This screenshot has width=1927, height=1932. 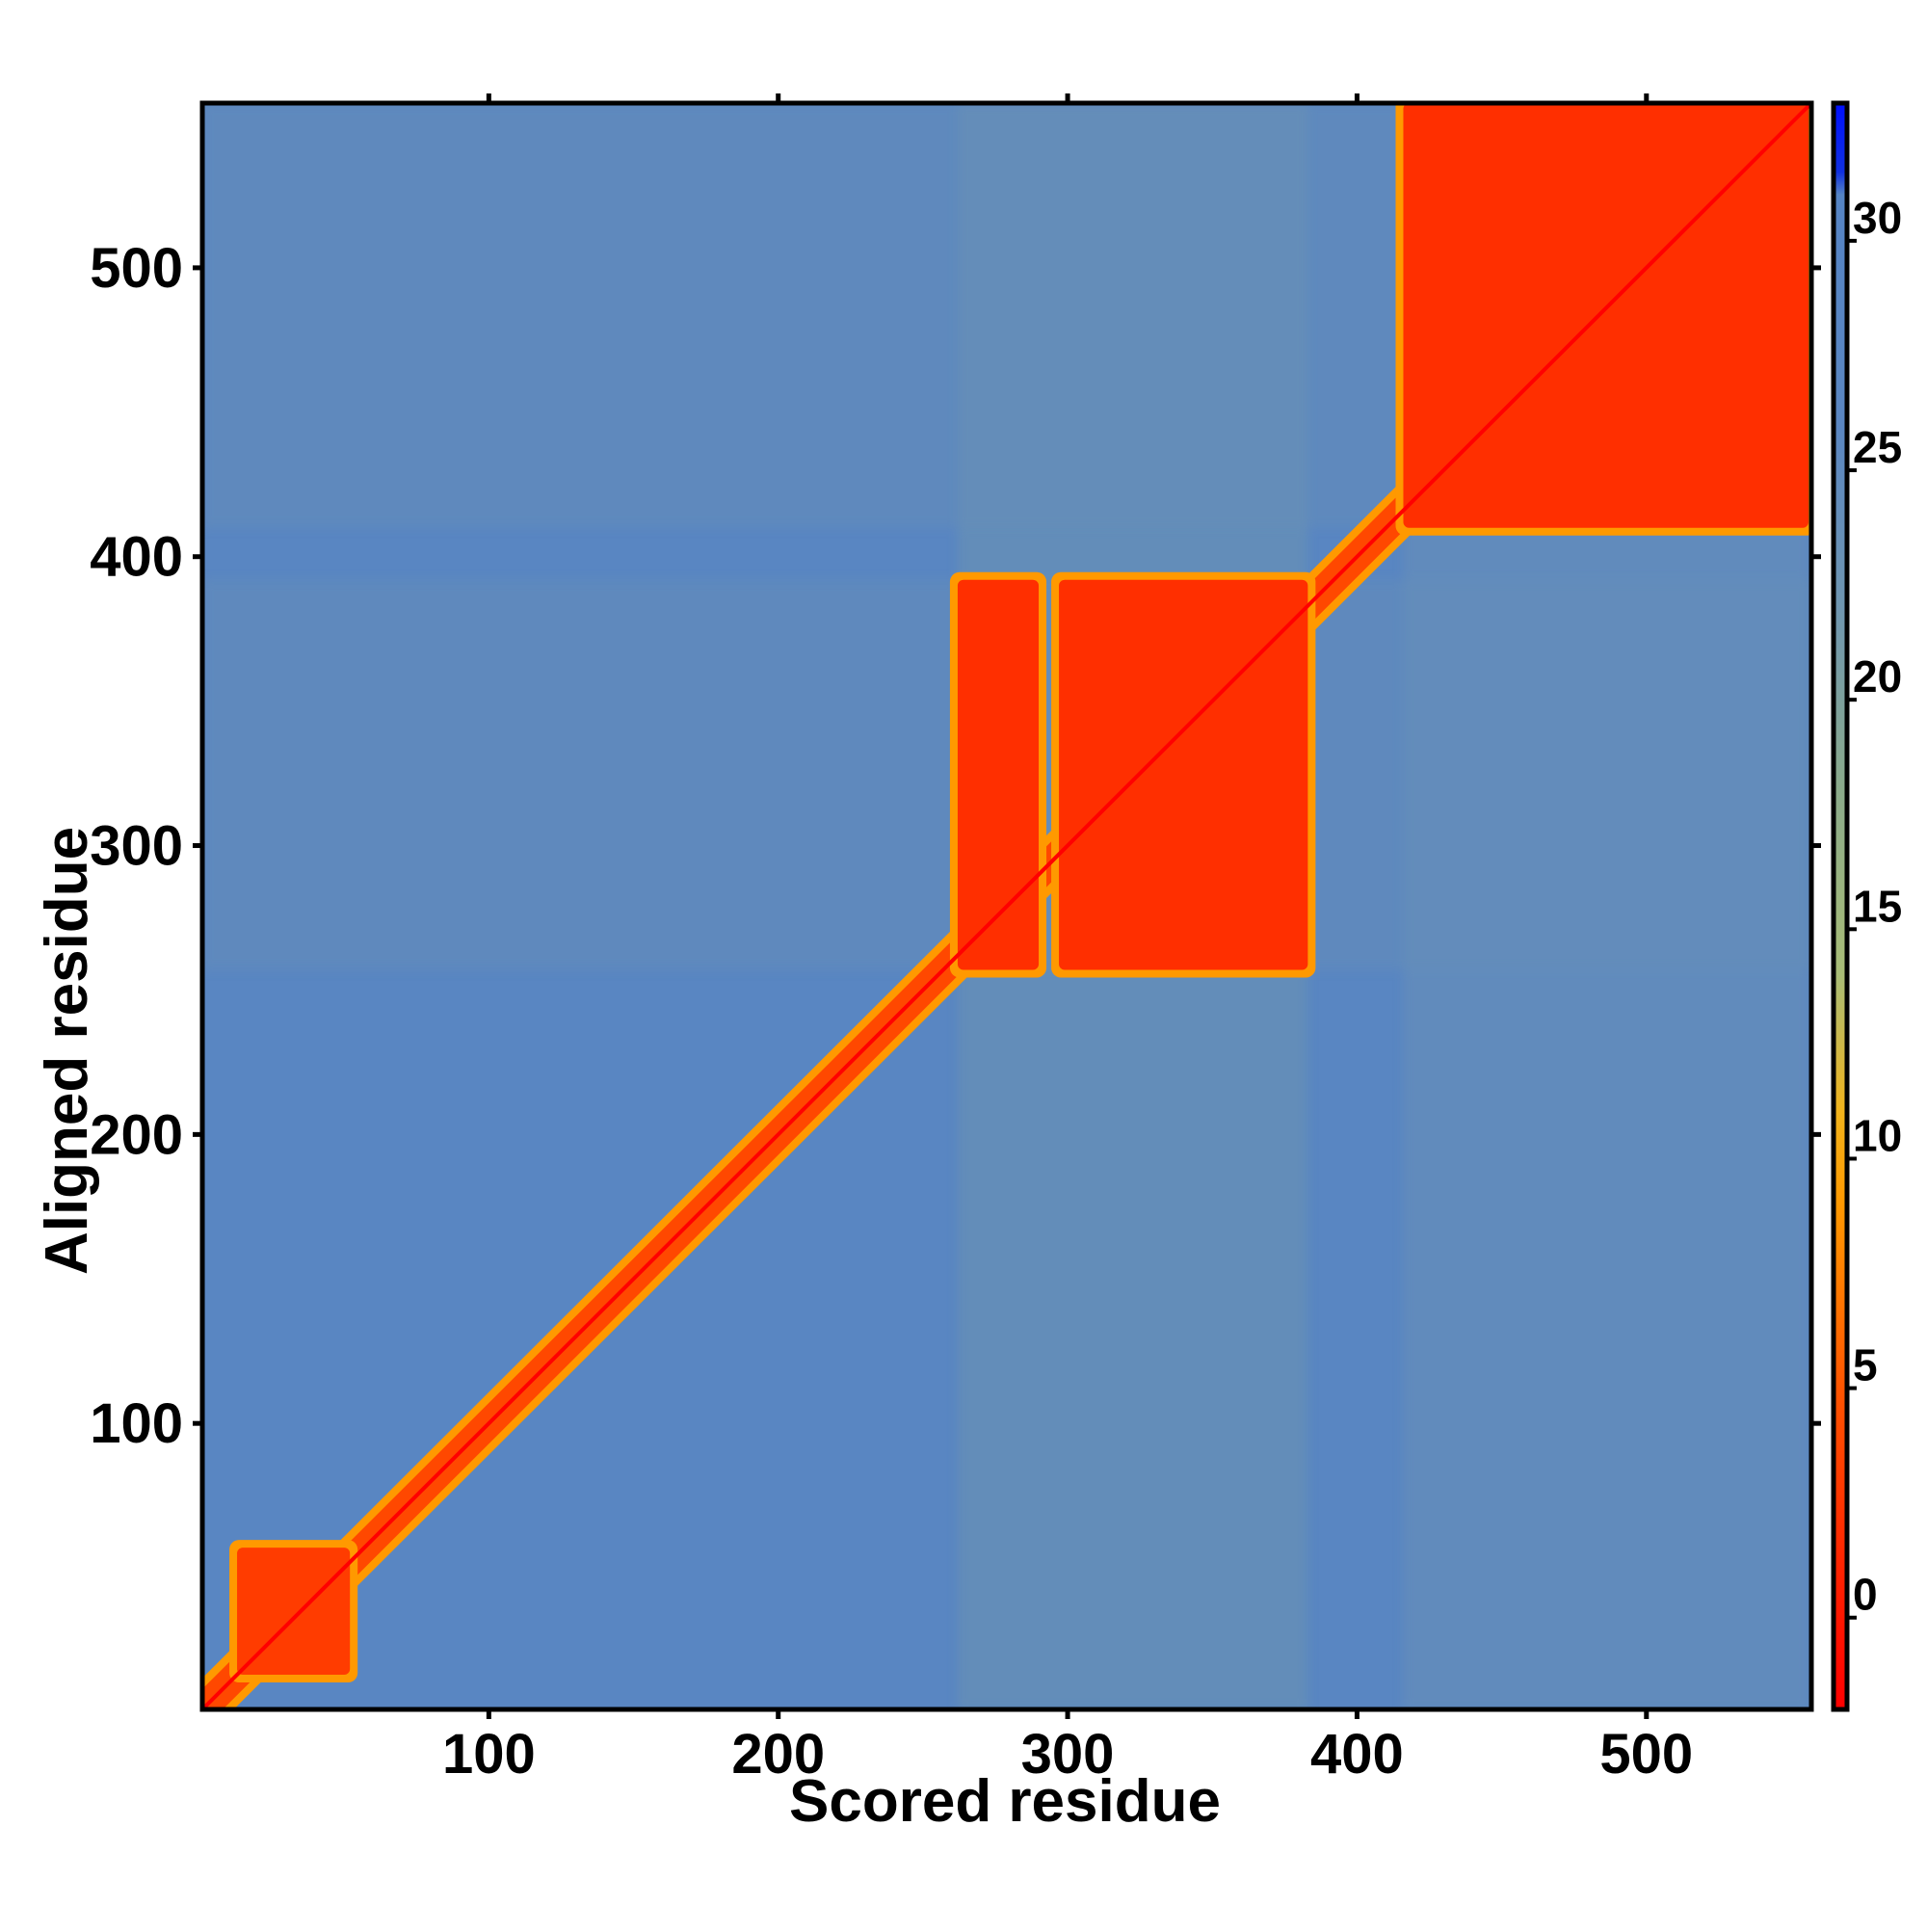 What do you see at coordinates (136, 557) in the screenshot?
I see `y-tick-label: 400` at bounding box center [136, 557].